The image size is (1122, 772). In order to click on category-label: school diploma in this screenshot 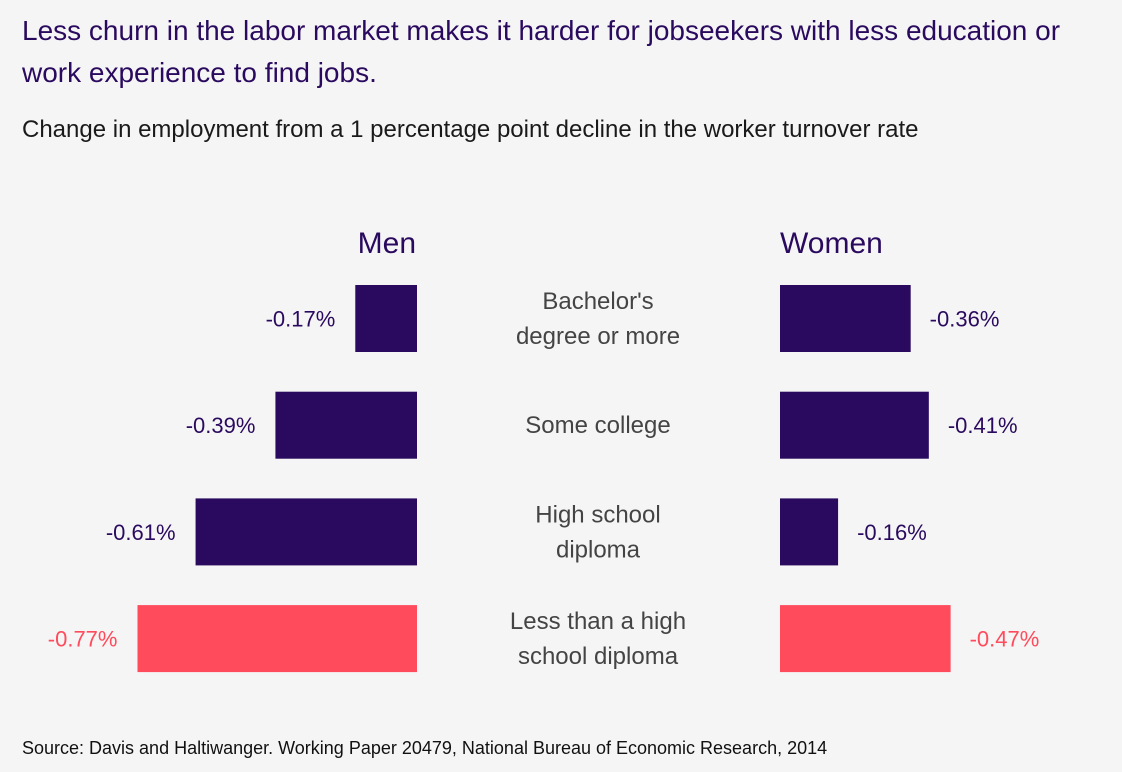, I will do `click(598, 656)`.